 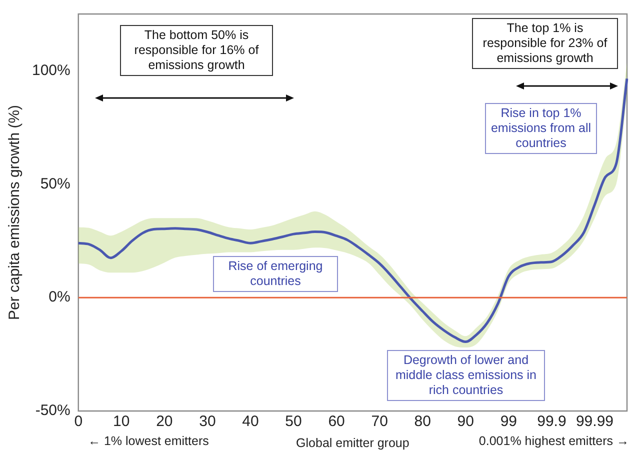 I want to click on y-axis-title: Per capita emissions growth (%), so click(x=15, y=212).